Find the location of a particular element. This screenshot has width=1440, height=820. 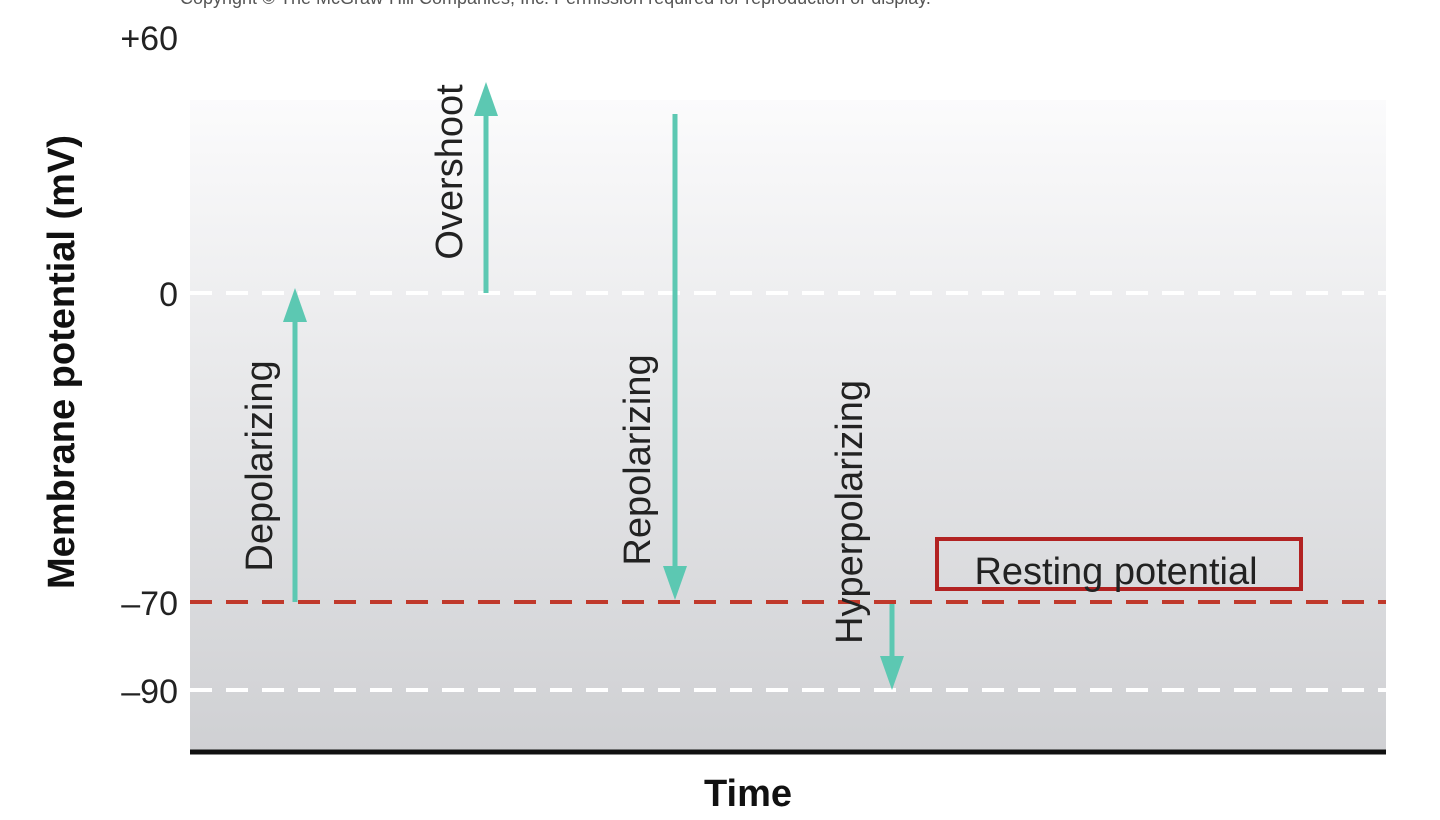

depolarizing-arrow is located at coordinates (295, 445).